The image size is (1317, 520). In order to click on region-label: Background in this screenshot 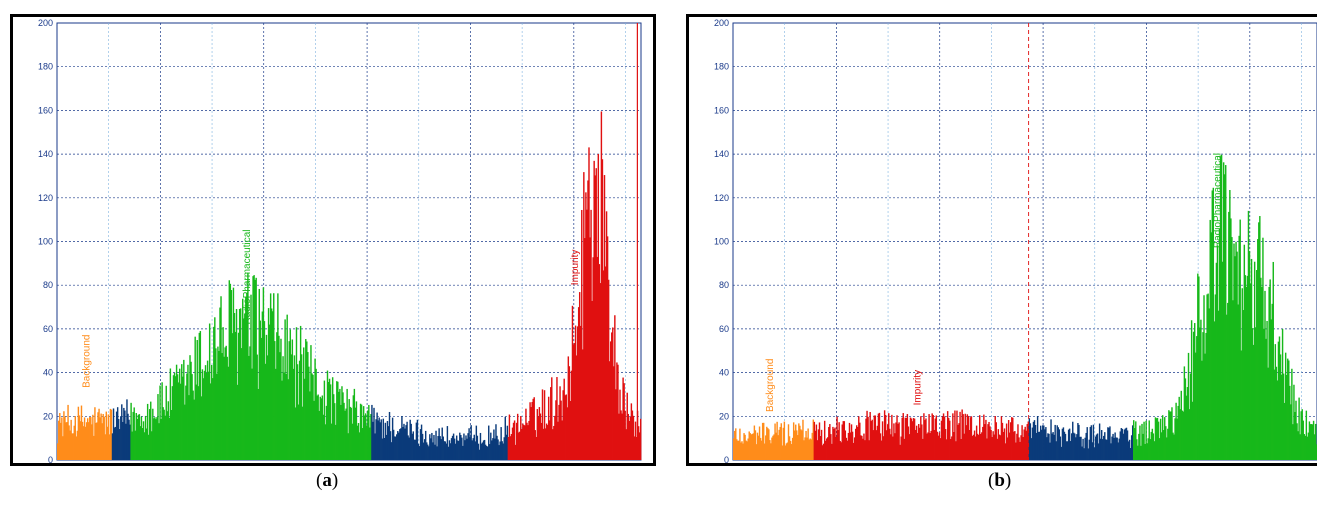, I will do `click(770, 385)`.